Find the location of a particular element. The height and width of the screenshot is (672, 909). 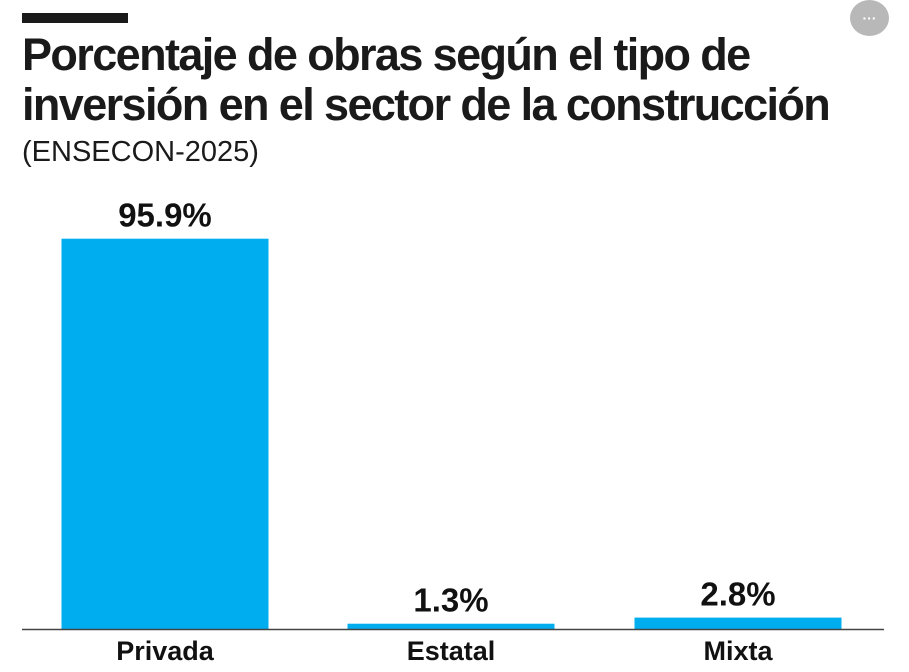

more-horizontal-icon: ··· is located at coordinates (869, 18).